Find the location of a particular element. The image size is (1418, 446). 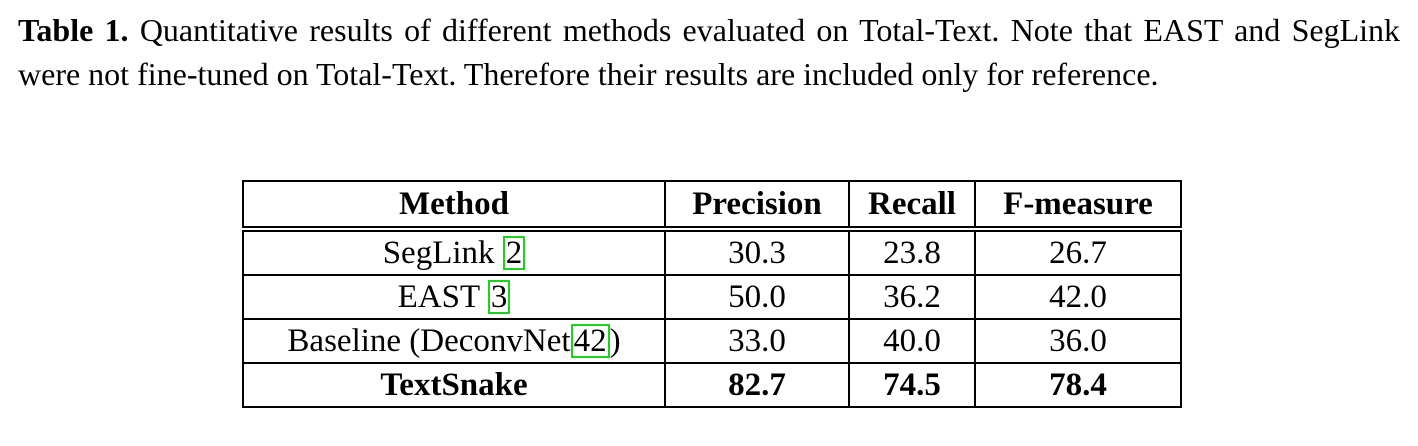

citation-link: 2 is located at coordinates (514, 252).